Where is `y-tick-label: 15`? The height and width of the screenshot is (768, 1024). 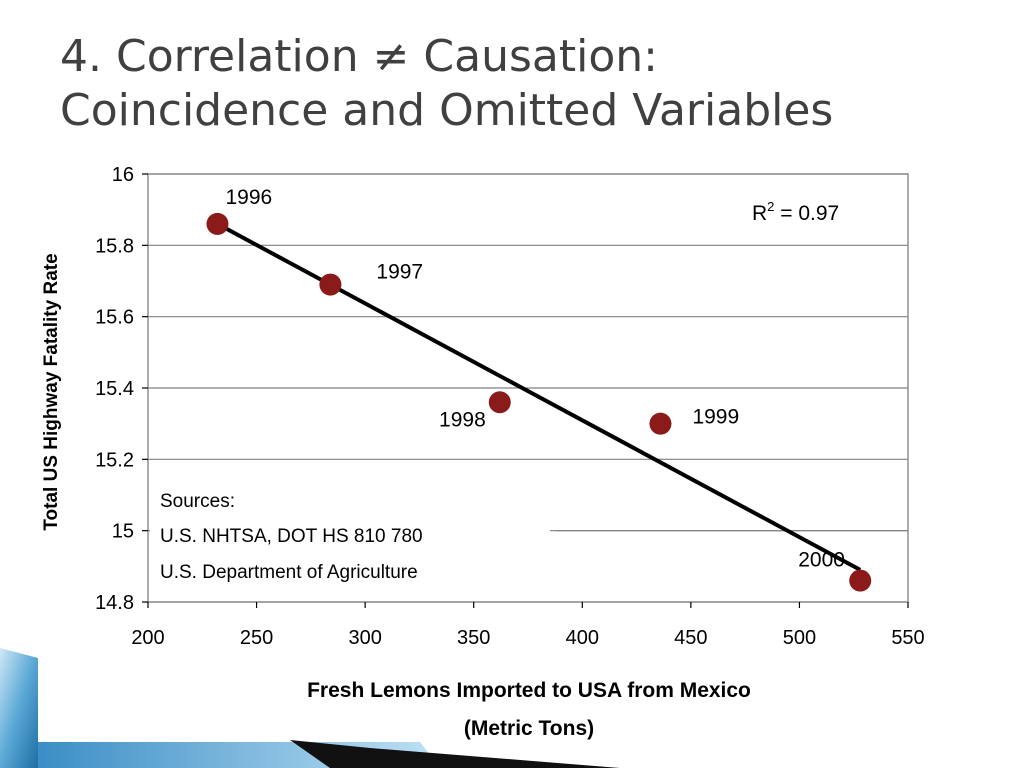 y-tick-label: 15 is located at coordinates (123, 532).